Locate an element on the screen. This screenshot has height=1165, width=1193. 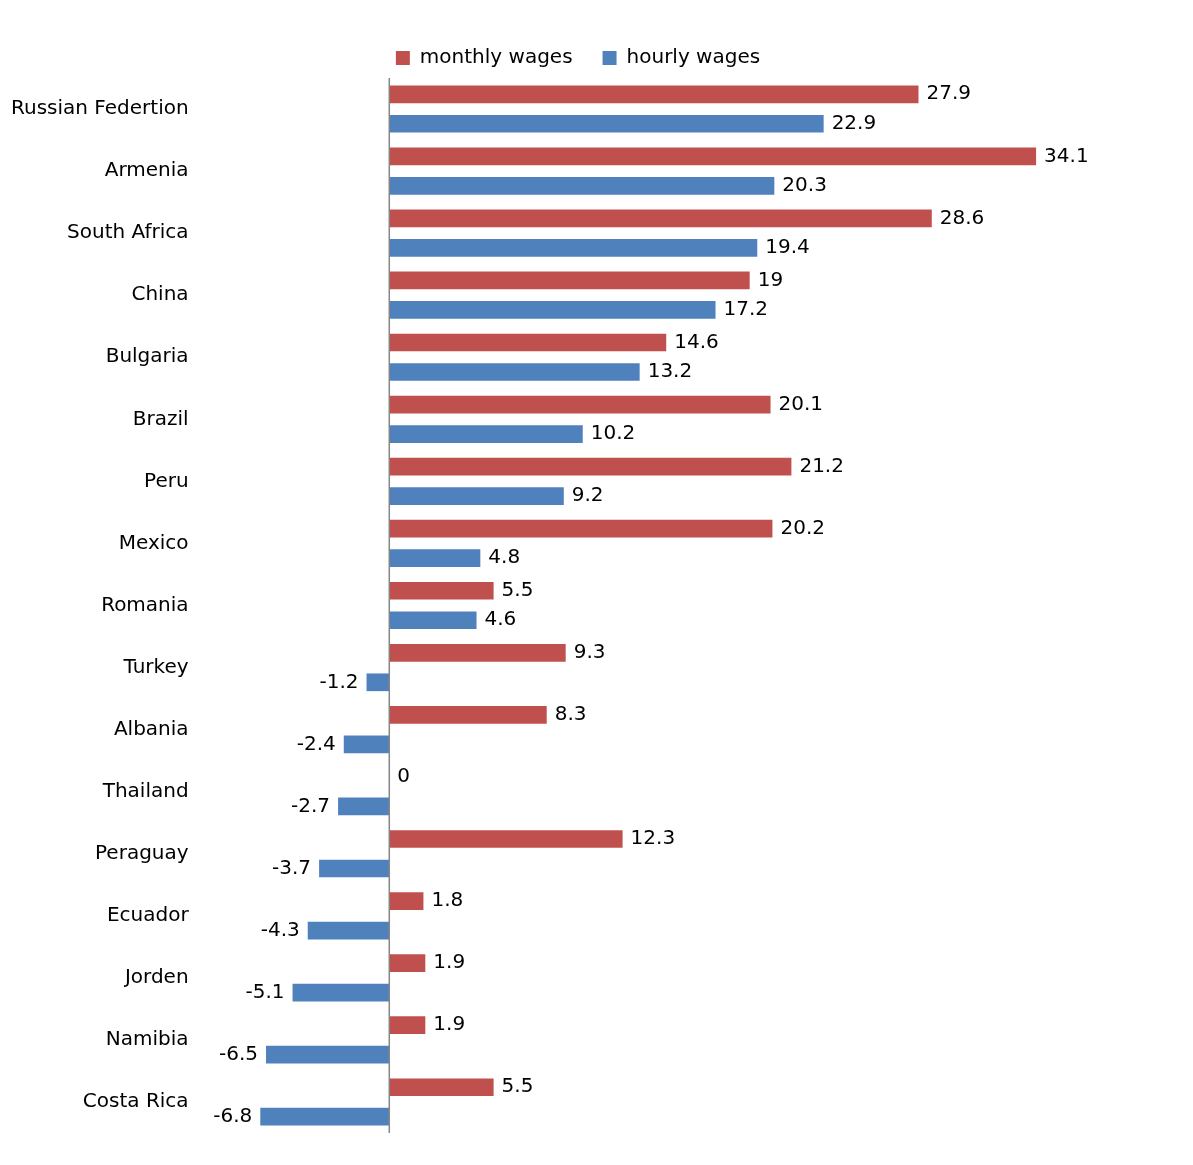
data-label: 8.3 is located at coordinates (570, 713).